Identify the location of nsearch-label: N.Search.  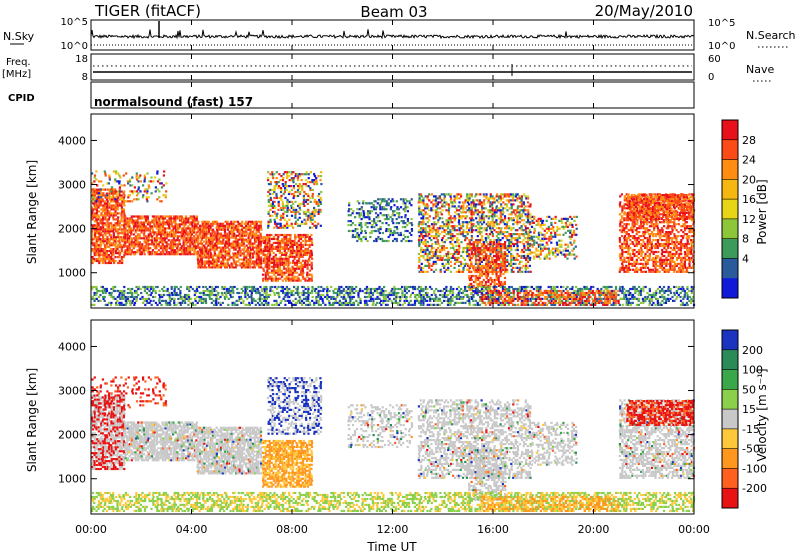
(771, 35).